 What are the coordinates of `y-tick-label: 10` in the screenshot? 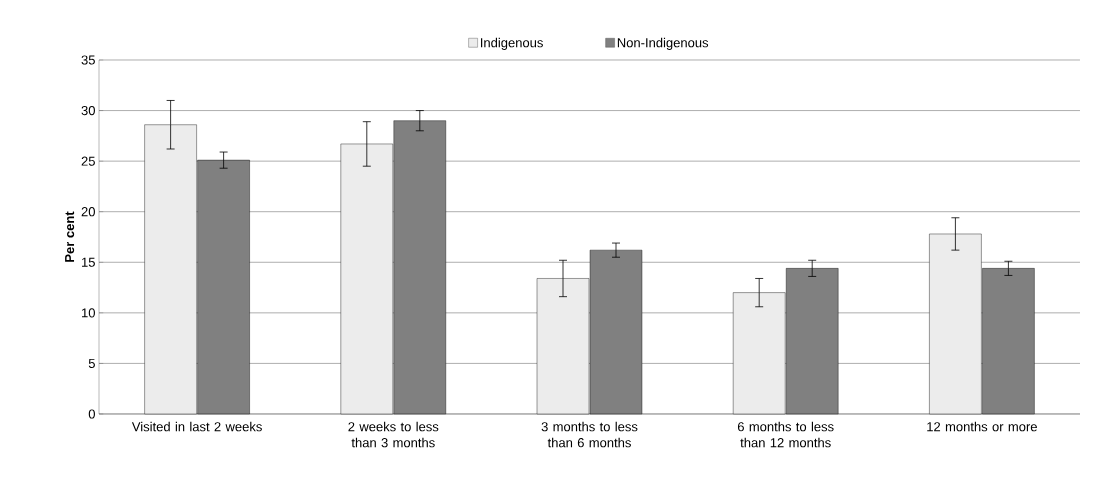 It's located at (88, 313).